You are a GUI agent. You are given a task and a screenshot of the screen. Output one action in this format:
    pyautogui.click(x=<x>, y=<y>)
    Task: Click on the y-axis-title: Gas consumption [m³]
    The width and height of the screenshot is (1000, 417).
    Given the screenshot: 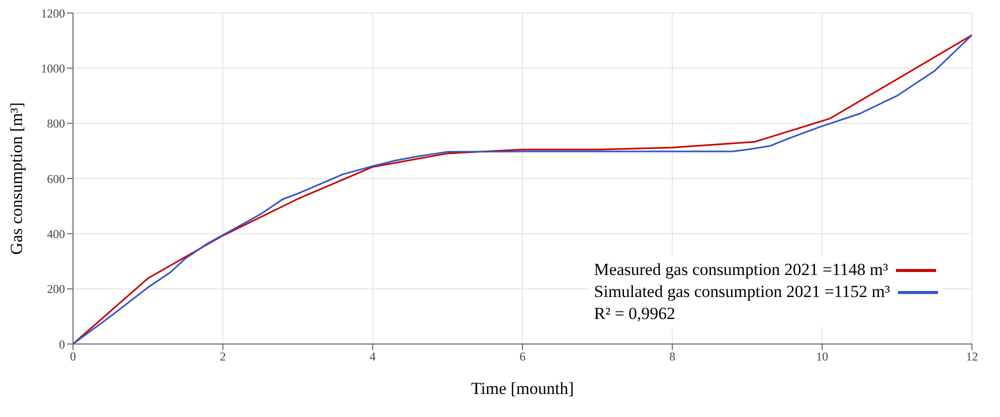 What is the action you would take?
    pyautogui.click(x=16, y=178)
    